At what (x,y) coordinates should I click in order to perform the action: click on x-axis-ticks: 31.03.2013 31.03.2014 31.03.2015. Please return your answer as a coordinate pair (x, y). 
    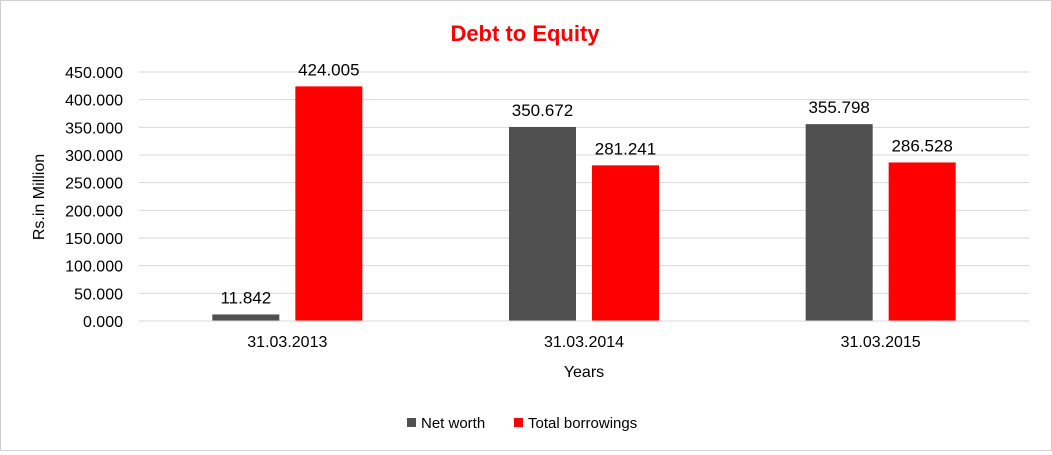
    Looking at the image, I should click on (584, 342).